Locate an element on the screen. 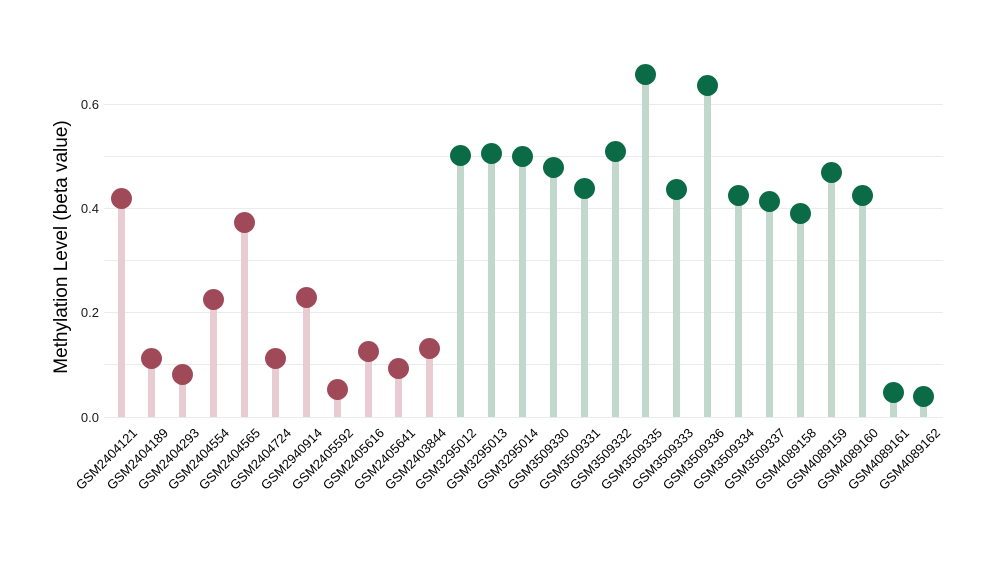 Image resolution: width=1000 pixels, height=580 pixels. y-tick-label: 0.6 is located at coordinates (89, 104).